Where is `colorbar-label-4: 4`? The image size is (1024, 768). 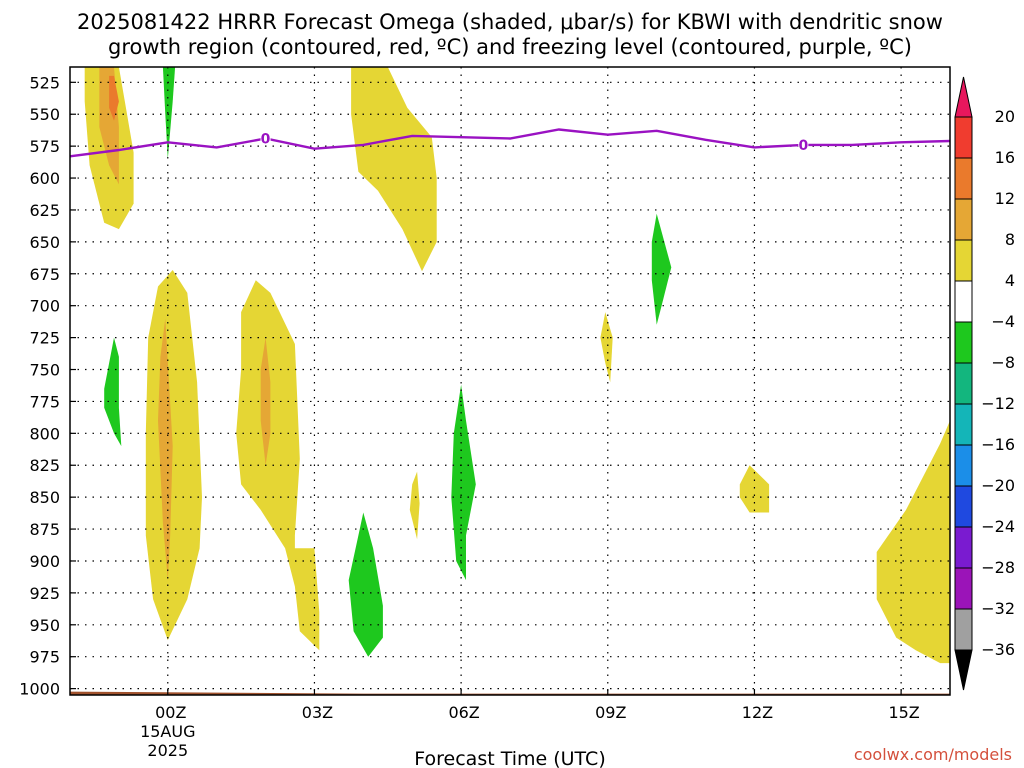 colorbar-label-4: 4 is located at coordinates (1010, 280).